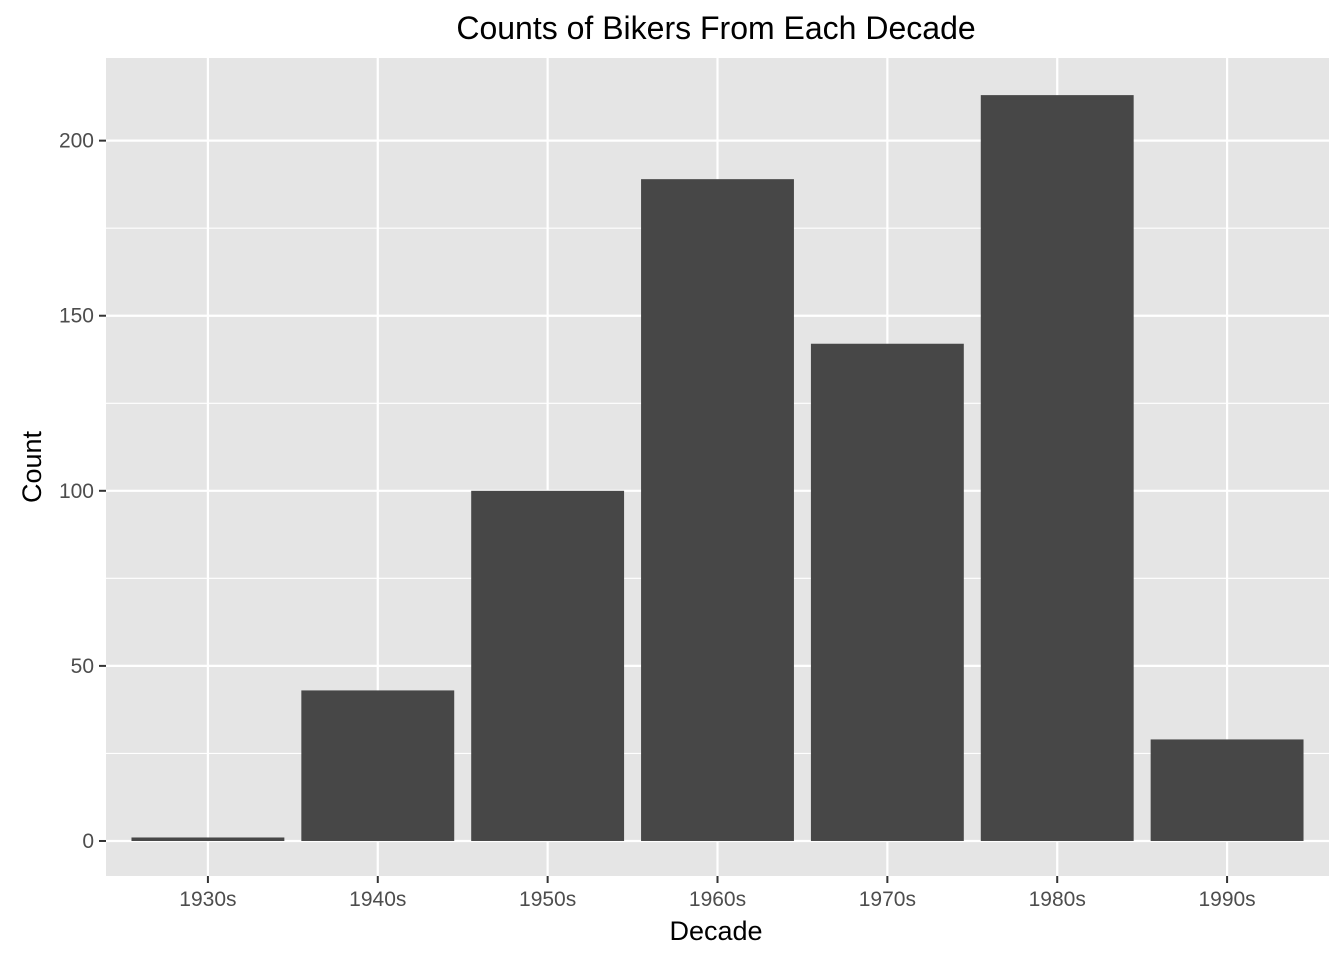 The height and width of the screenshot is (960, 1344). Describe the element at coordinates (208, 839) in the screenshot. I see `bar-1930s` at that location.